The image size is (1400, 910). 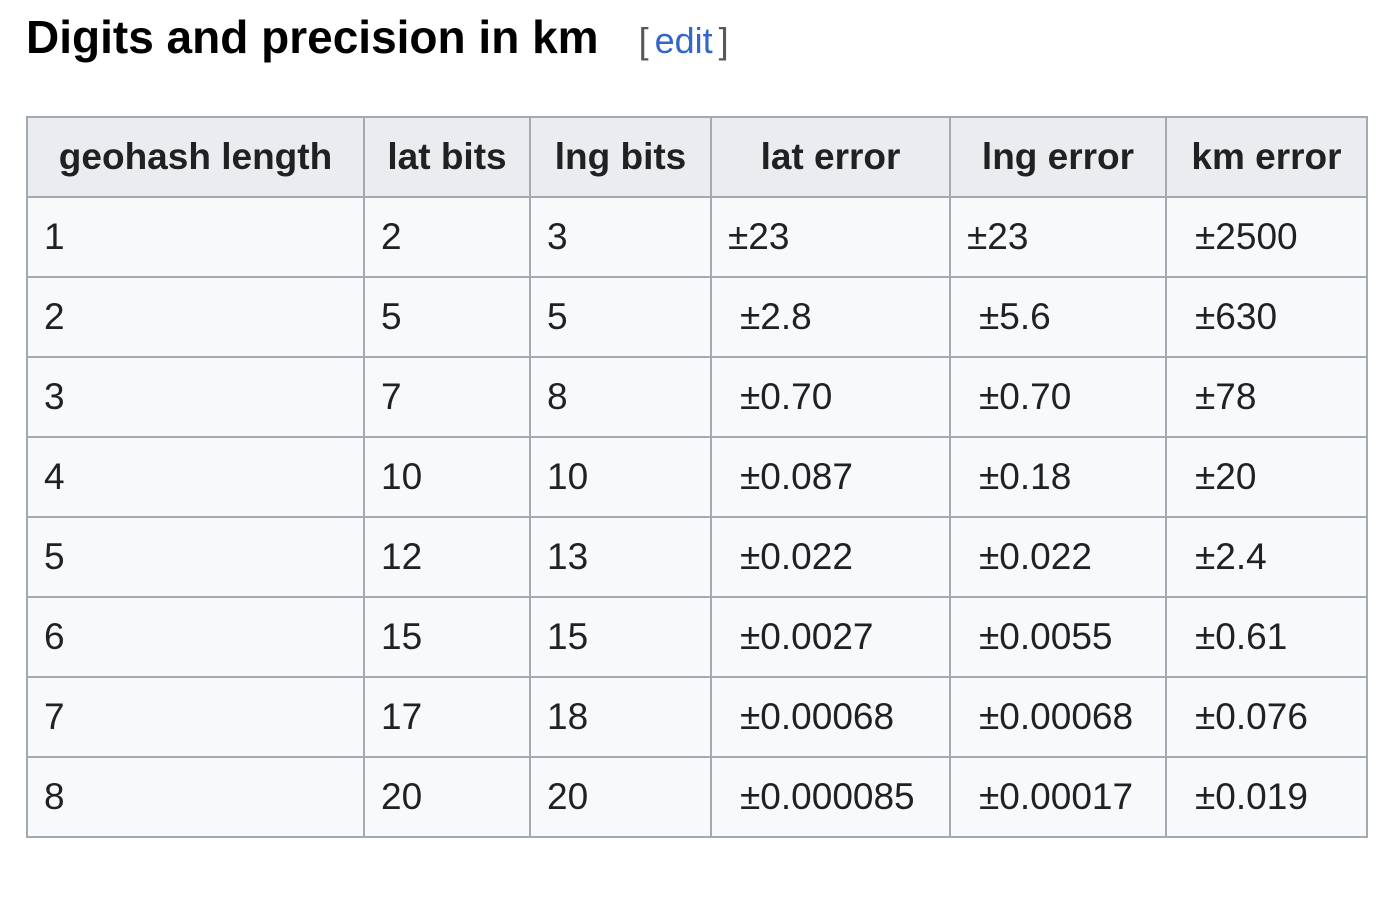 I want to click on lat-bits-cell: 17, so click(x=447, y=717).